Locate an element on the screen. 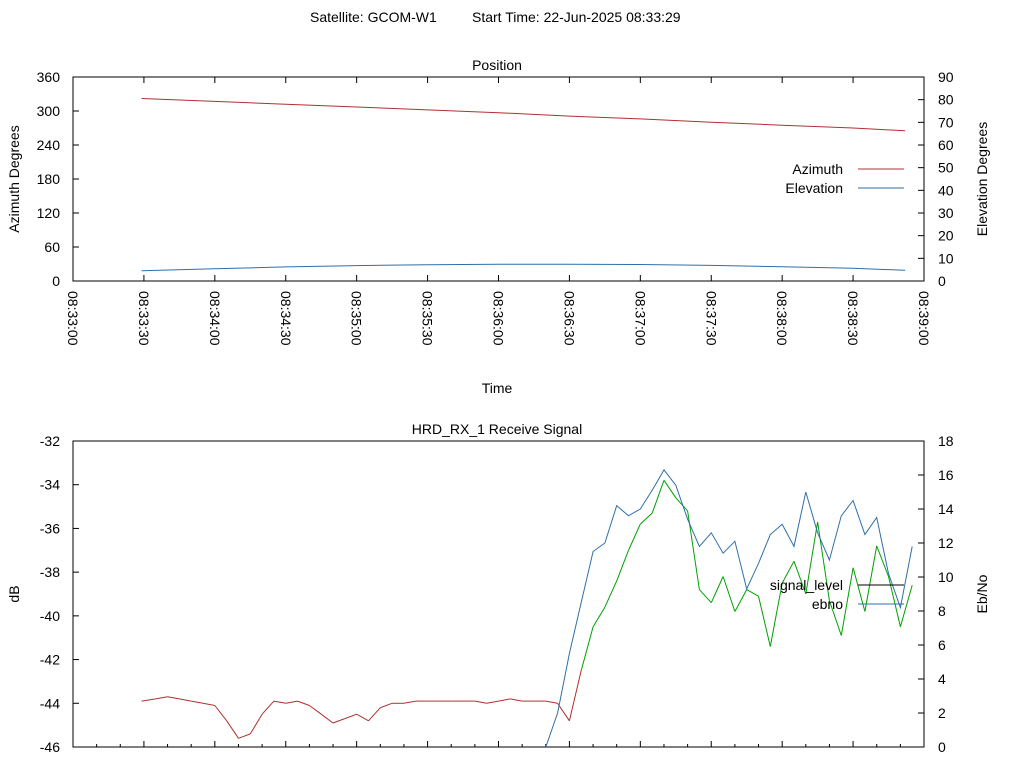 Image resolution: width=1024 pixels, height=768 pixels. y2-tick-label: 16 is located at coordinates (946, 475).